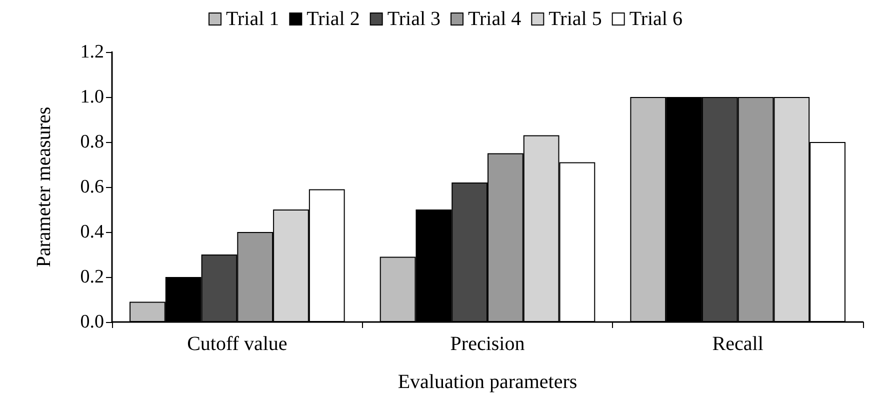 This screenshot has width=891, height=411. Describe the element at coordinates (414, 19) in the screenshot. I see `legend-label: Trial 3` at that location.